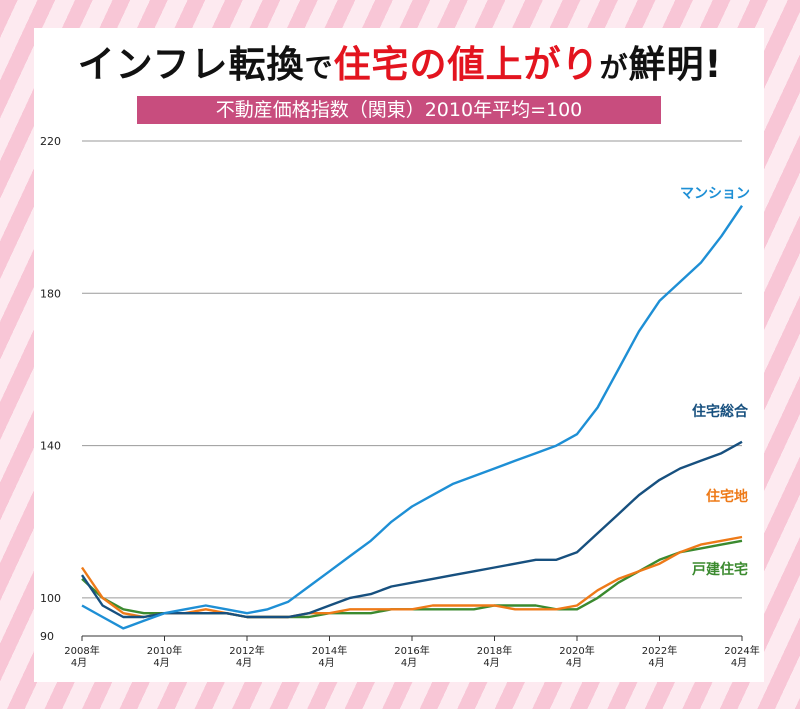  I want to click on series-line-kodate, so click(412, 579).